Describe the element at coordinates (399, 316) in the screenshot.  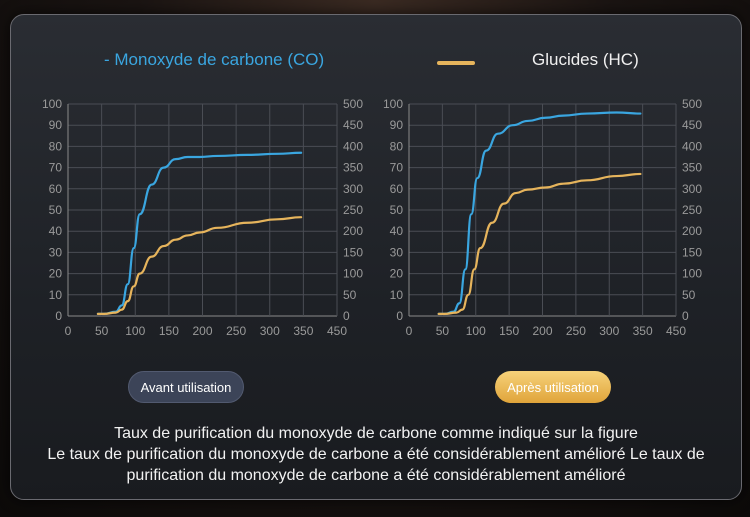
I see `chart2-ytick-left: 0` at that location.